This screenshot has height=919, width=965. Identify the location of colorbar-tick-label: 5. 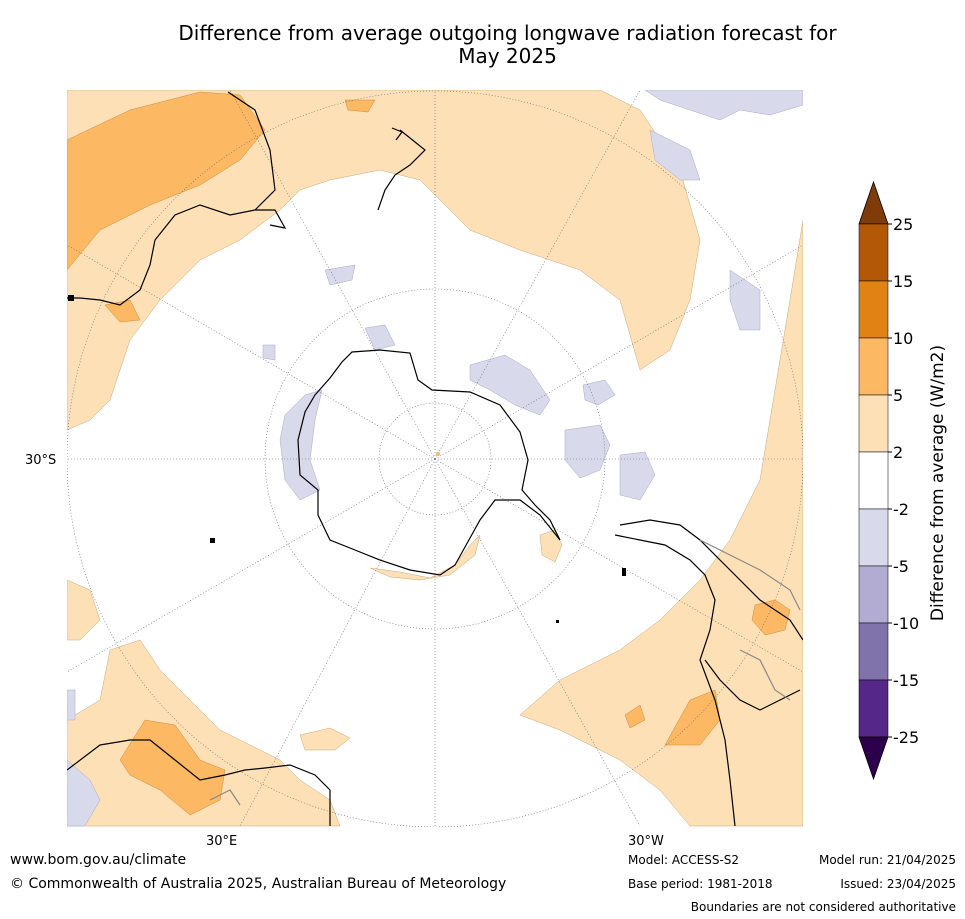
(898, 395).